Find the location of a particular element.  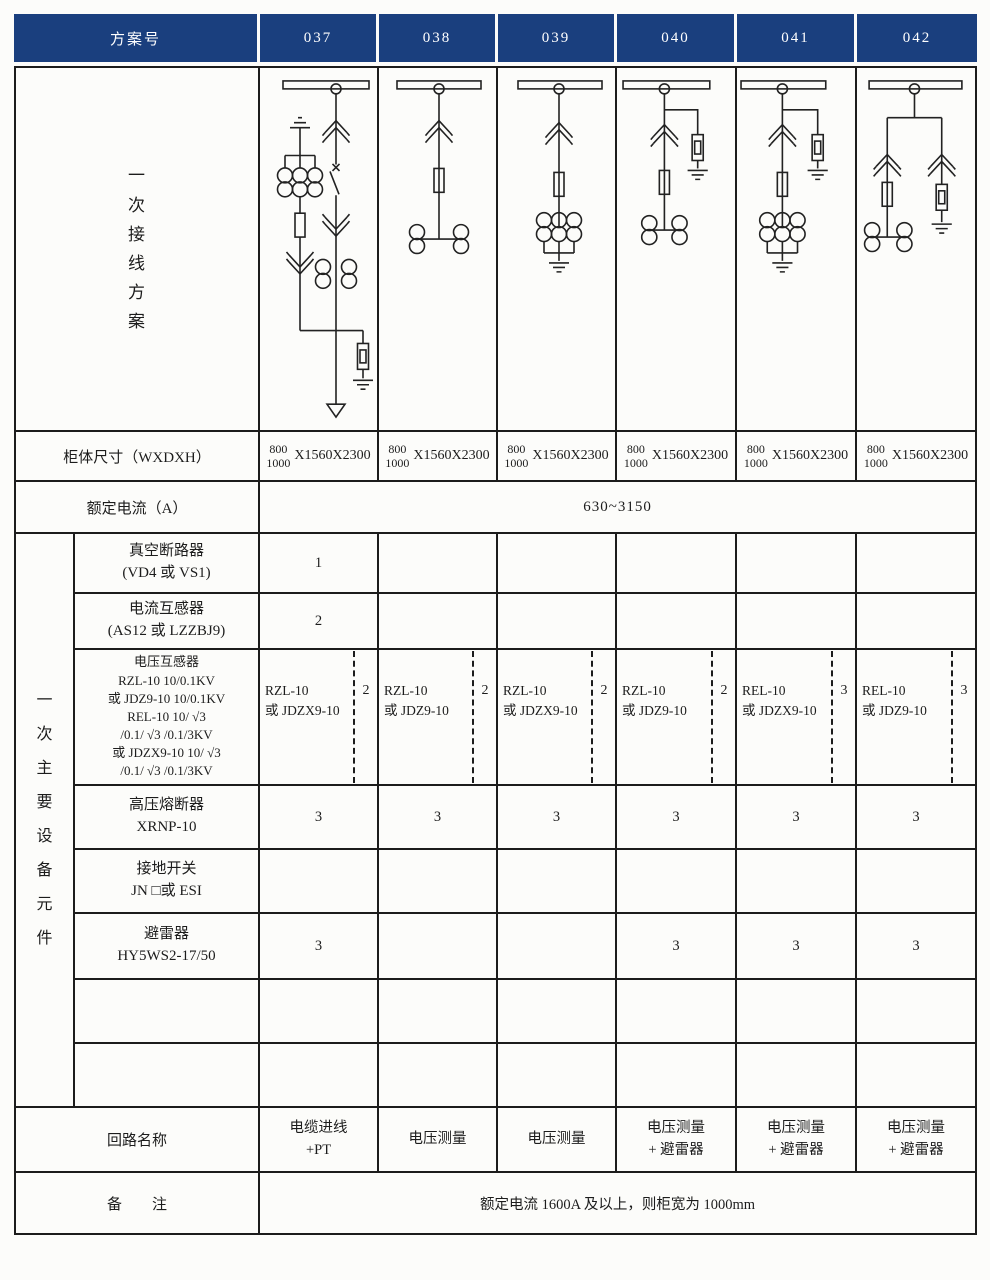

header-row: 方案号 037 038 039 040 041 042 is located at coordinates (496, 40).